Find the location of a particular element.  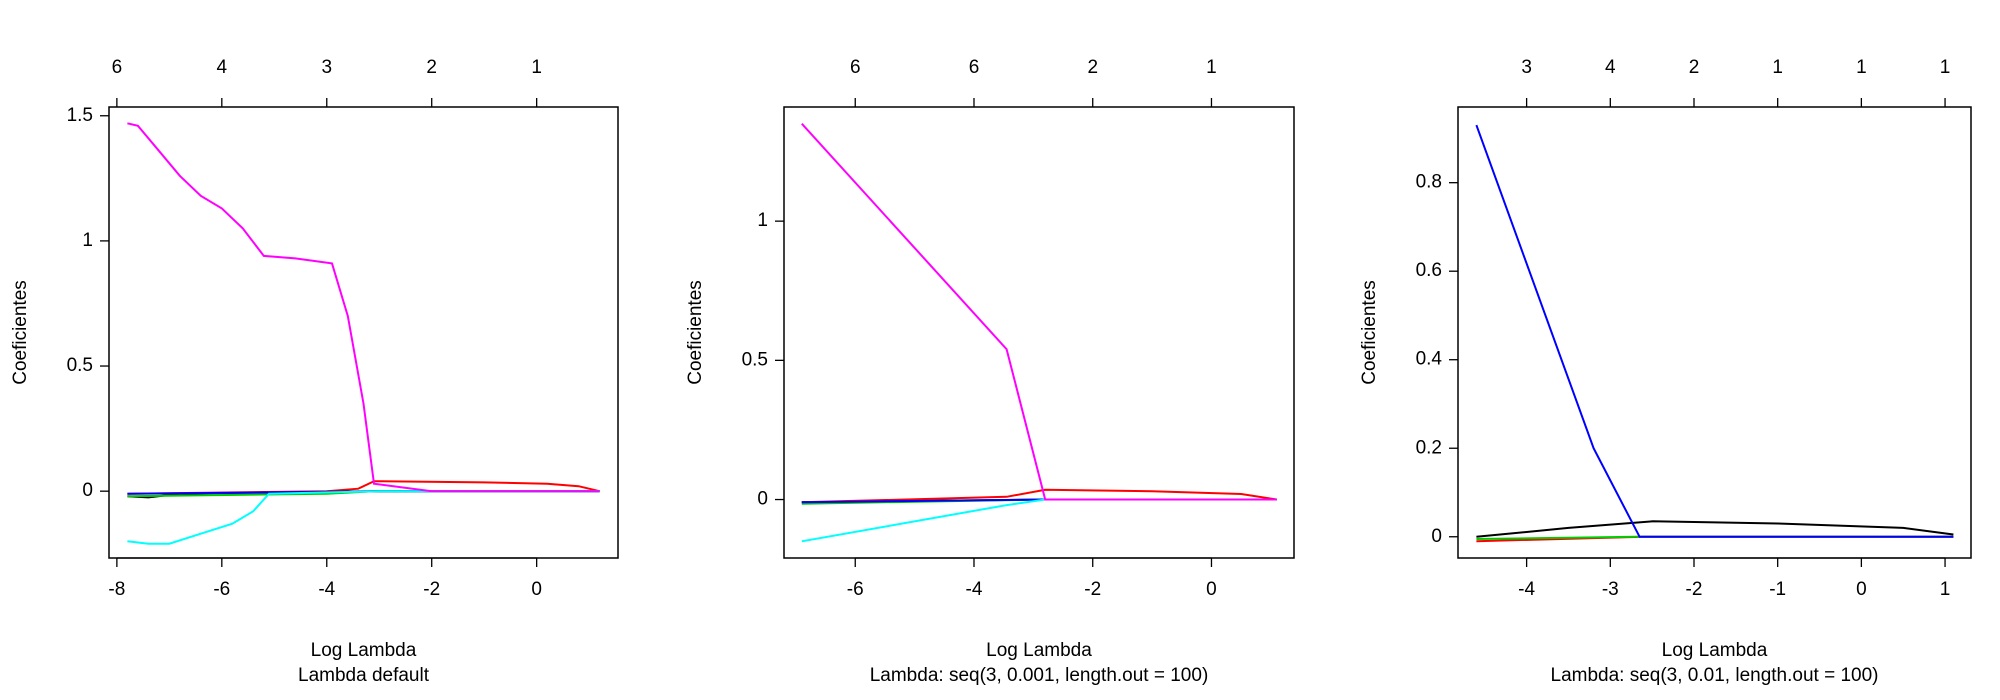

x-tick-label: -3 is located at coordinates (1610, 589).